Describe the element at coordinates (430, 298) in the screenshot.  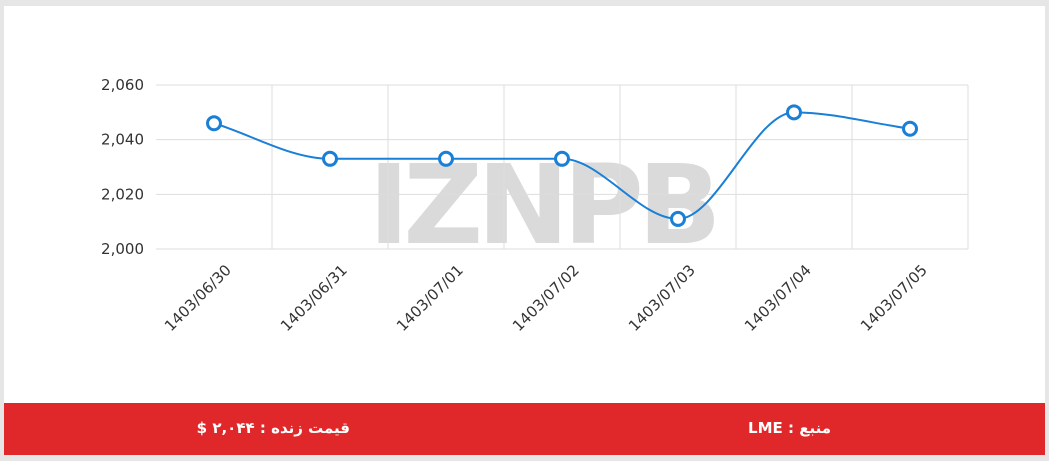
I see `x-tick-label: 1403/07/01` at that location.